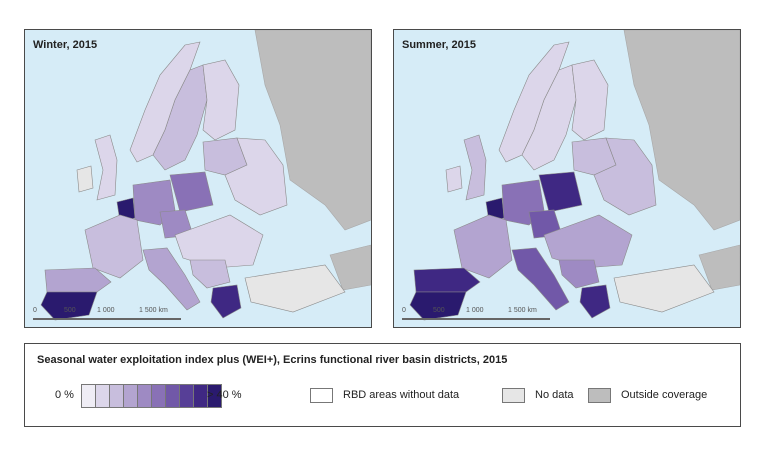  I want to click on panel-title: Summer, 2015, so click(439, 45).